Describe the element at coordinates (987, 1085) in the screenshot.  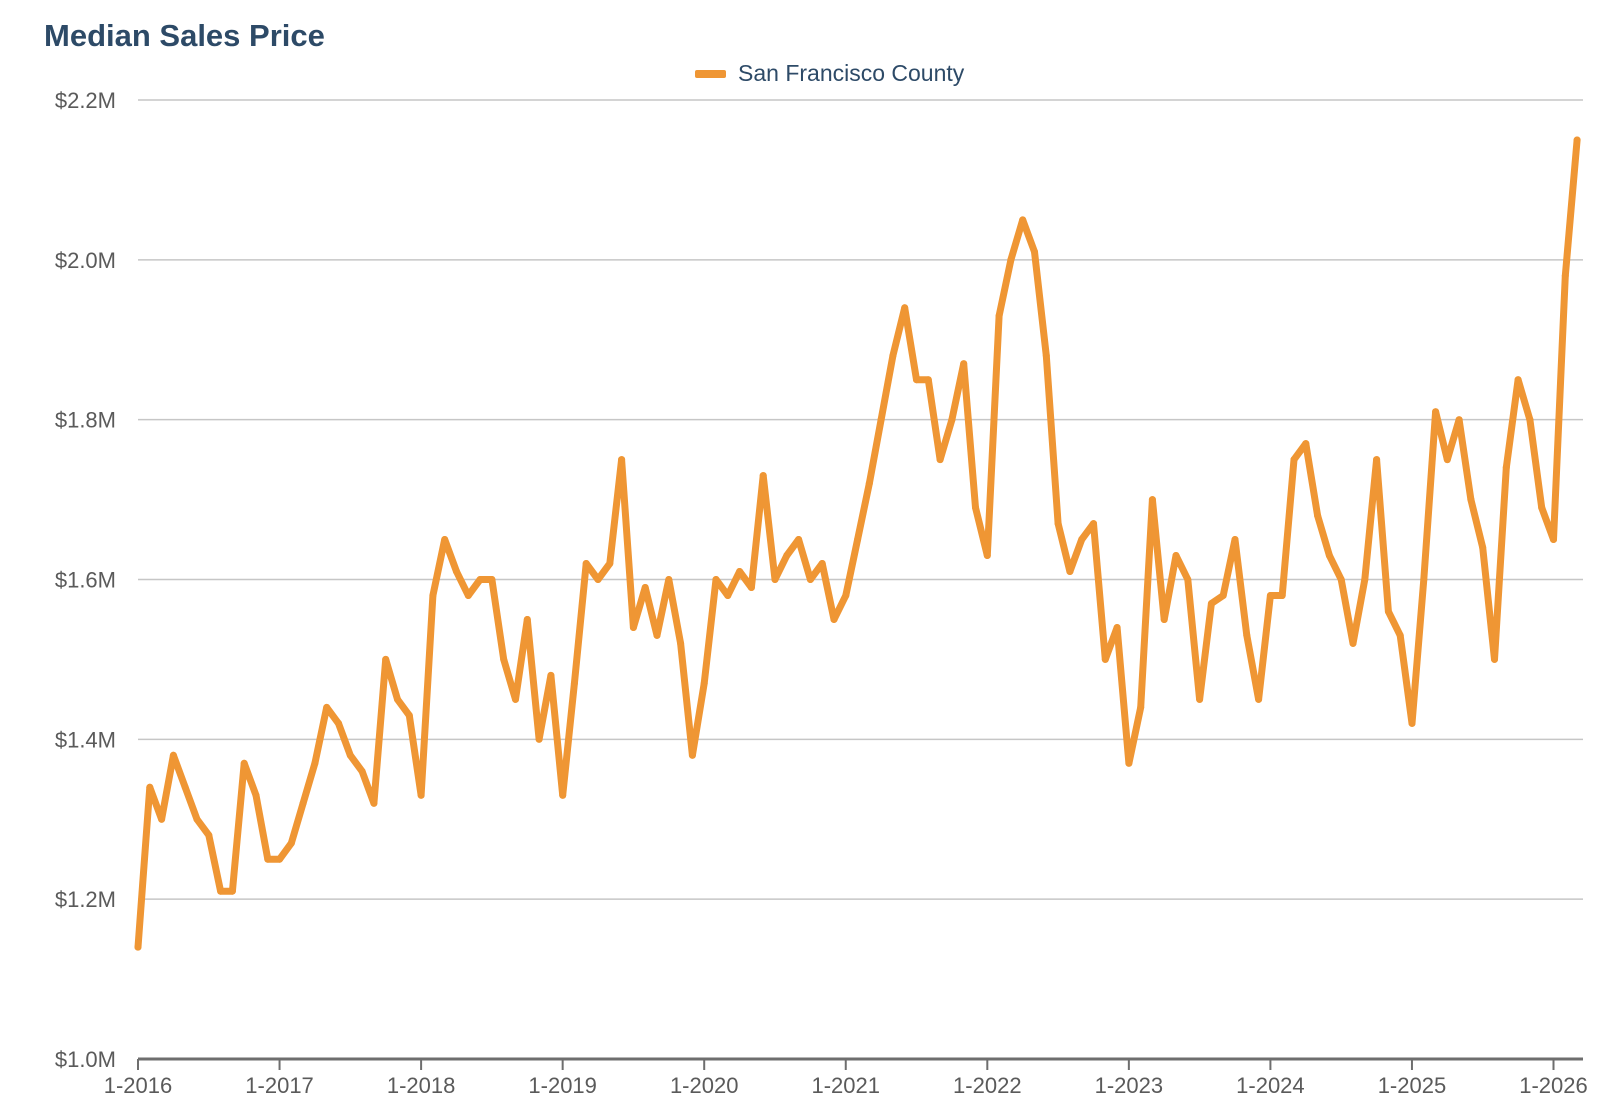
I see `x-tick-label: 1-2022` at that location.